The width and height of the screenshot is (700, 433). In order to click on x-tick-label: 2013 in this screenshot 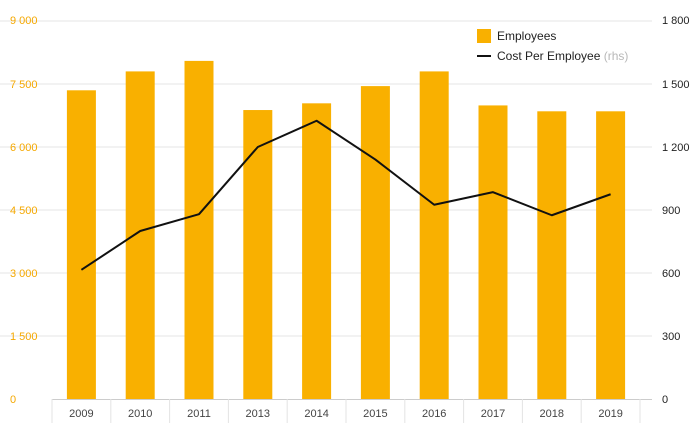, I will do `click(258, 414)`.